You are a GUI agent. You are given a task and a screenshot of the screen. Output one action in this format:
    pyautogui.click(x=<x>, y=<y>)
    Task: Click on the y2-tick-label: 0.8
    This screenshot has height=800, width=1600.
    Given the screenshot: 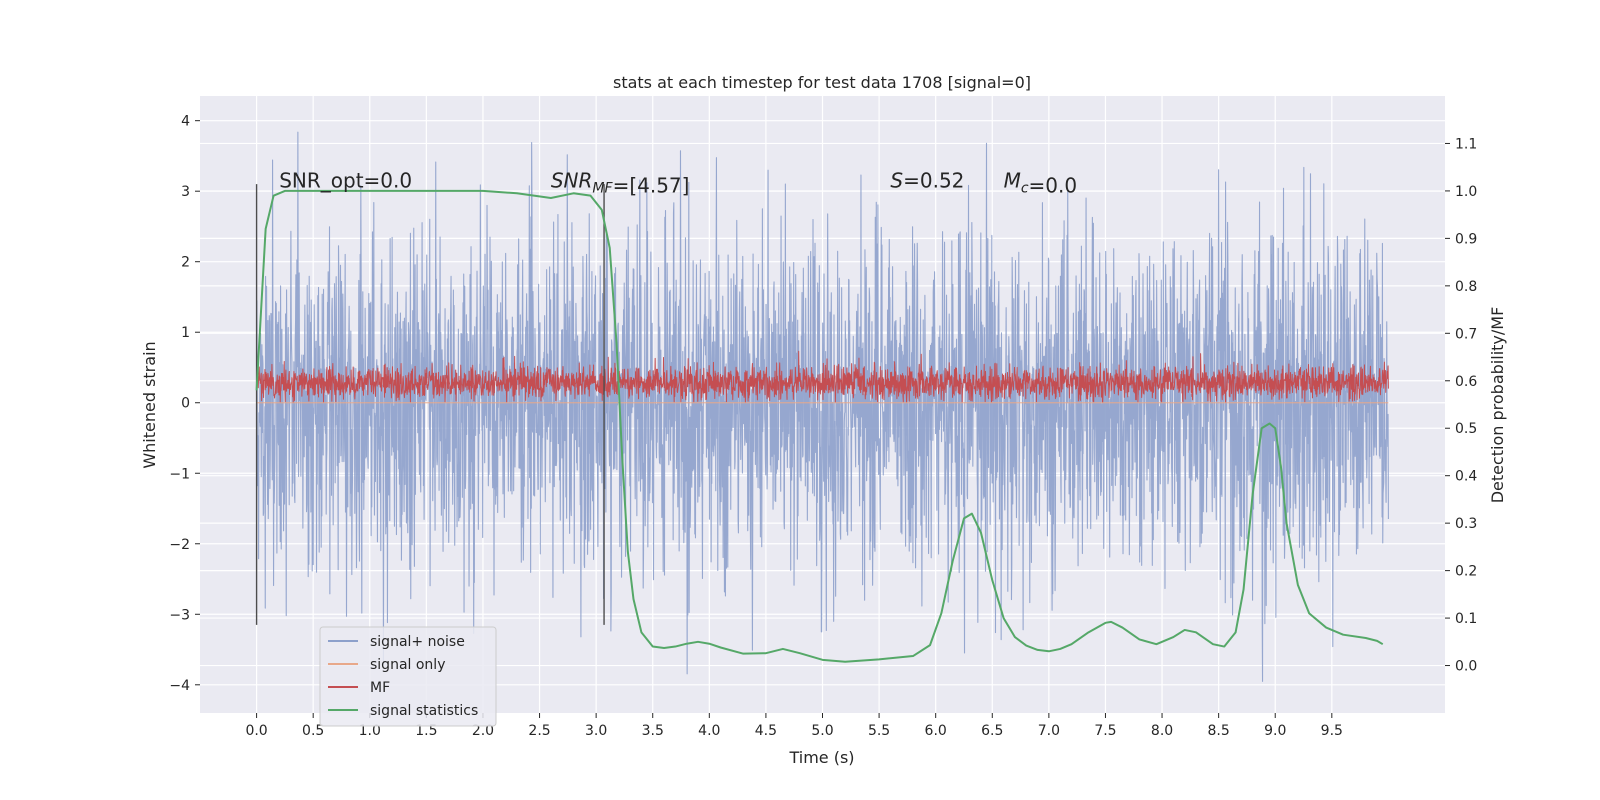 What is the action you would take?
    pyautogui.click(x=1466, y=287)
    